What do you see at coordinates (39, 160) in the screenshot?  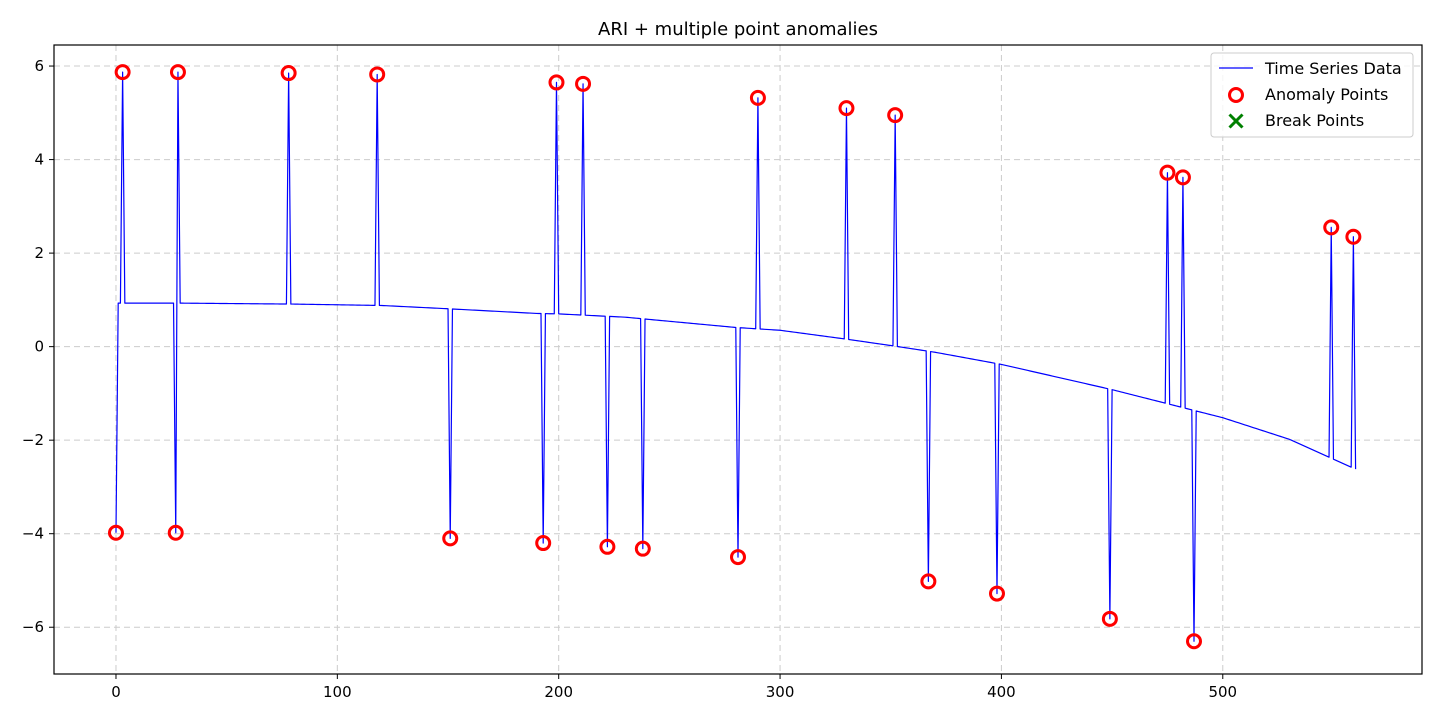 I see `y-tick-label: 4` at bounding box center [39, 160].